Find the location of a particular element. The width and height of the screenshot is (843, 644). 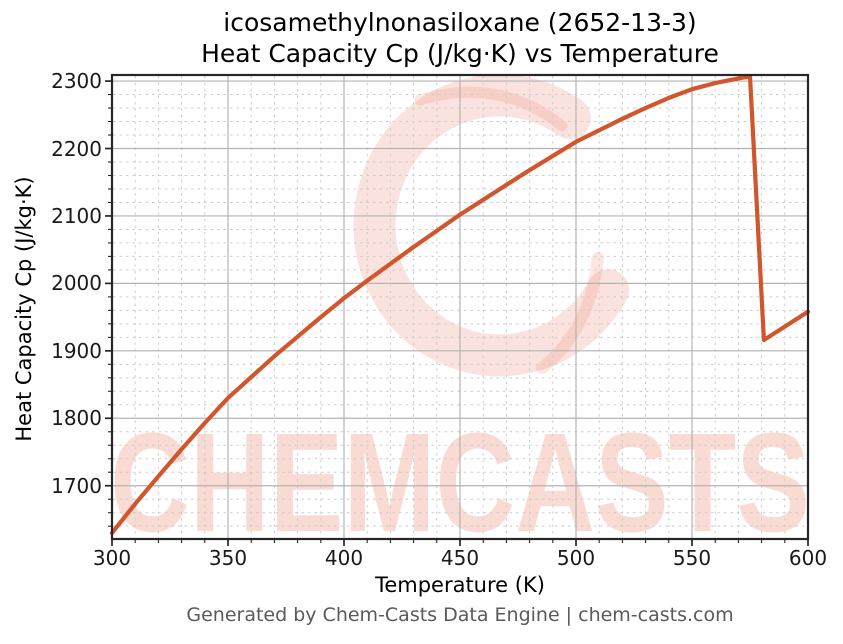

y-tick-label: 2200 is located at coordinates (76, 148).